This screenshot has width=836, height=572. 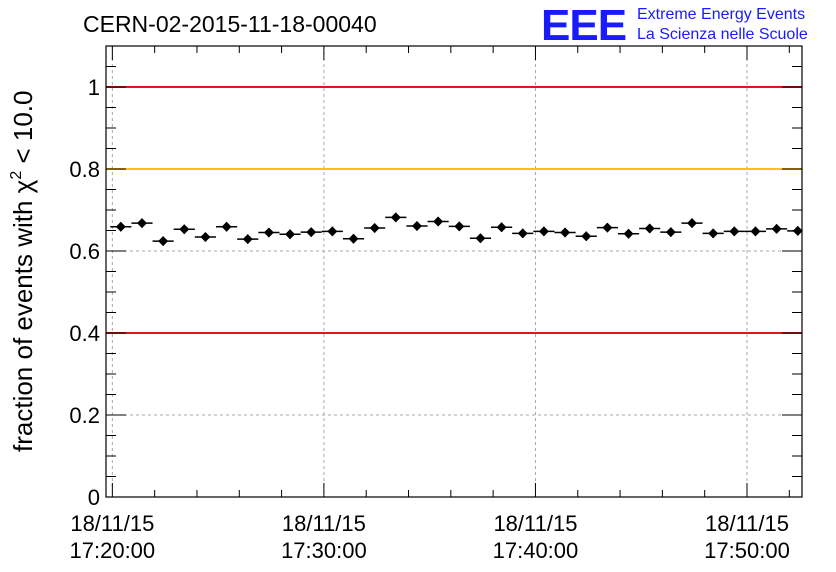 I want to click on y-tick-label: 0.8, so click(x=84, y=169).